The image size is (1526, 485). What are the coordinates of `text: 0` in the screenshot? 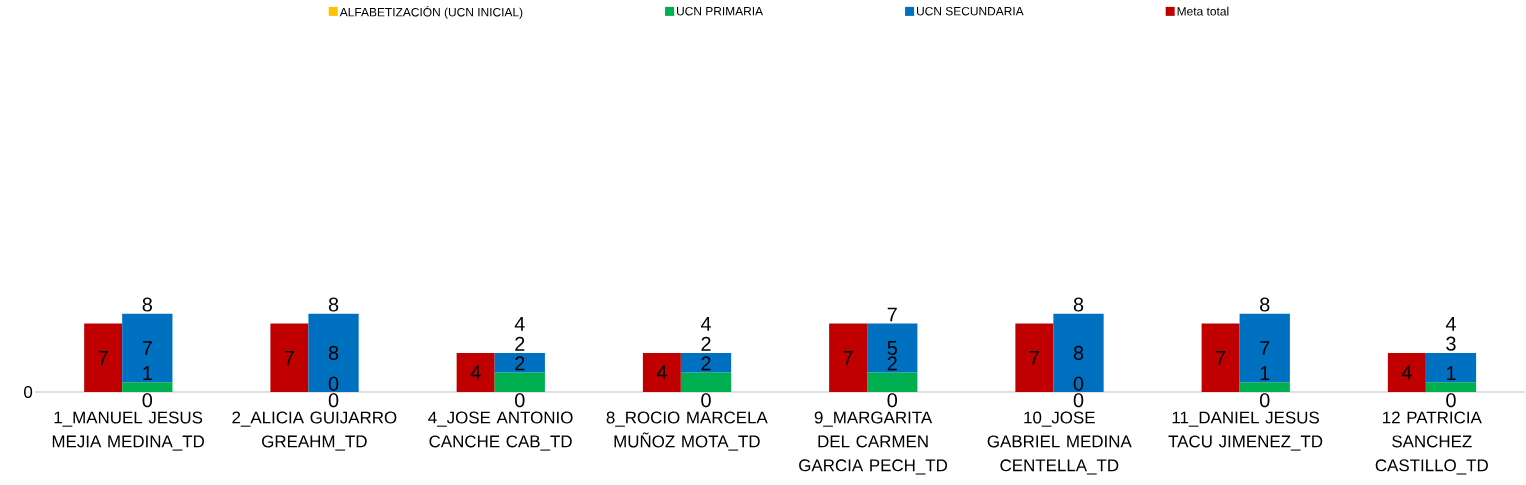 It's located at (28, 392).